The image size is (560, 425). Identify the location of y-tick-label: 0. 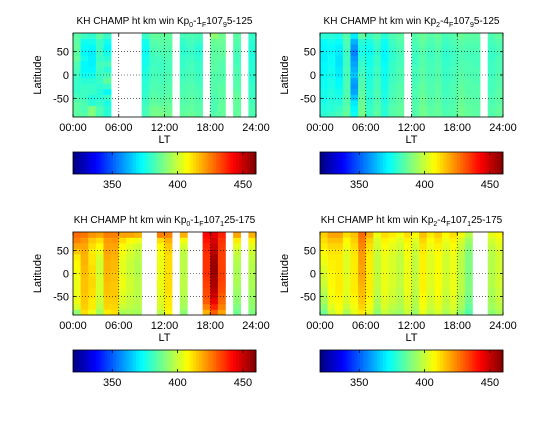
(313, 275).